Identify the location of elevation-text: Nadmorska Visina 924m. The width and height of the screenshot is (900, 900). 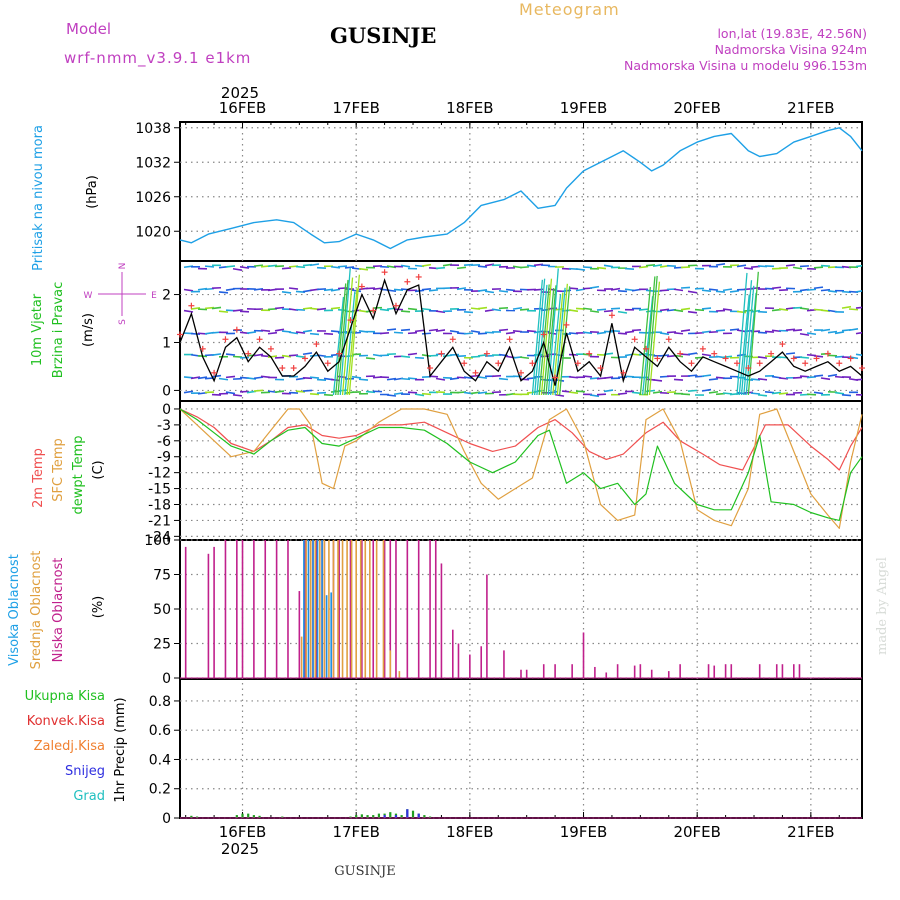
(791, 49).